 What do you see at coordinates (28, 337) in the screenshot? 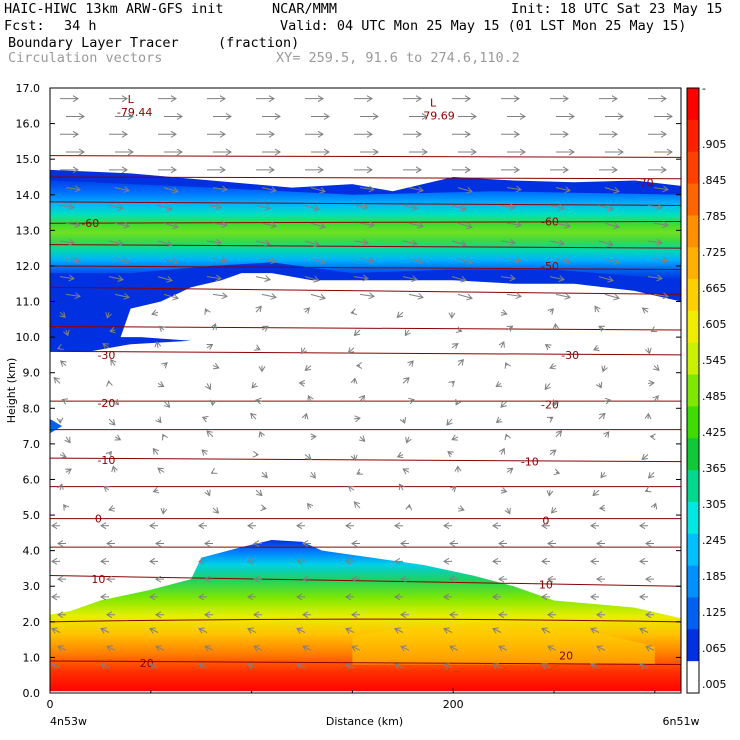
I see `y-tick-label: 10.0` at bounding box center [28, 337].